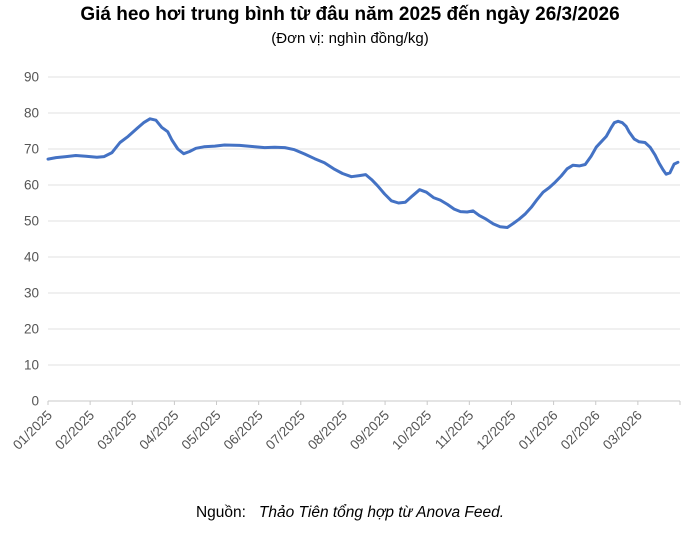 The height and width of the screenshot is (540, 700). I want to click on source-label: Nguồn:, so click(220, 512).